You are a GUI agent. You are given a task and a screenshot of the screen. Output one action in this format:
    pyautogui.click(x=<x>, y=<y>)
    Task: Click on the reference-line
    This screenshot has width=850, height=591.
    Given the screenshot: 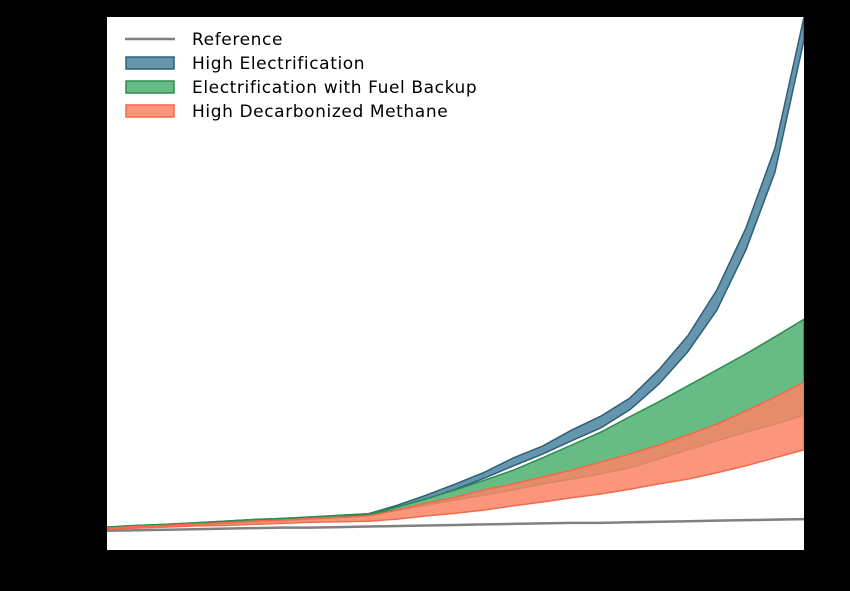 What is the action you would take?
    pyautogui.click(x=455, y=525)
    